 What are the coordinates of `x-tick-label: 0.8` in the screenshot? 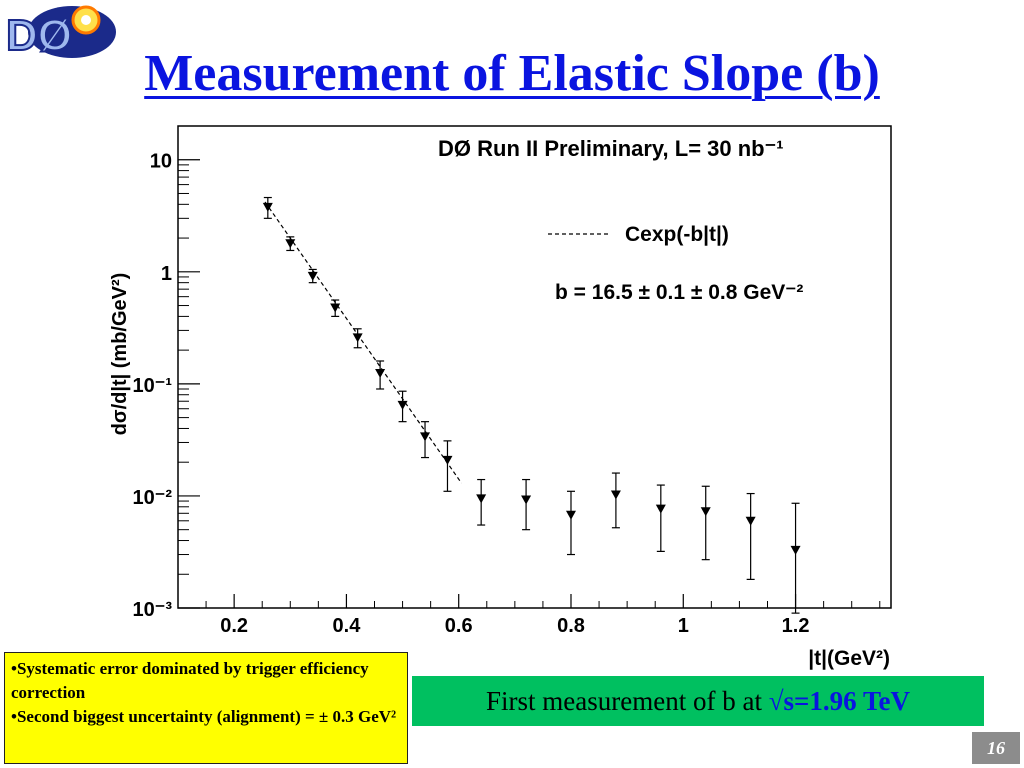 It's located at (571, 626).